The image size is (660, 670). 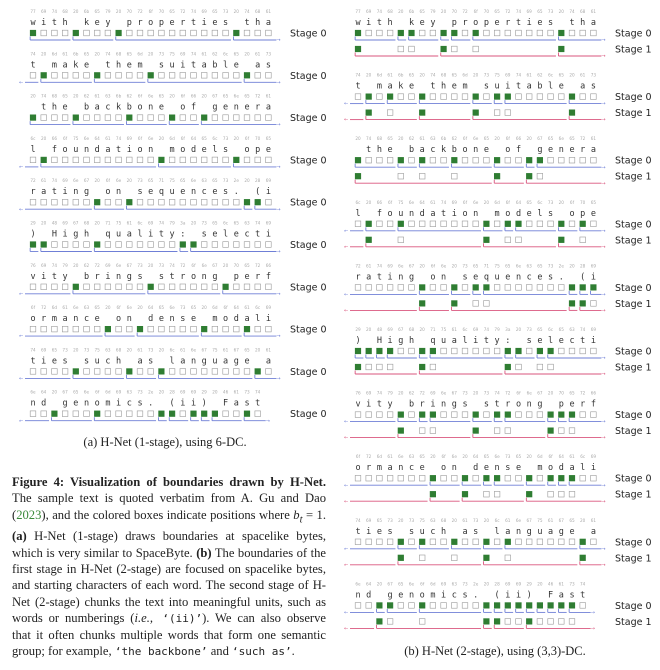 What do you see at coordinates (204, 552) in the screenshot?
I see `caption-b-label: (b)` at bounding box center [204, 552].